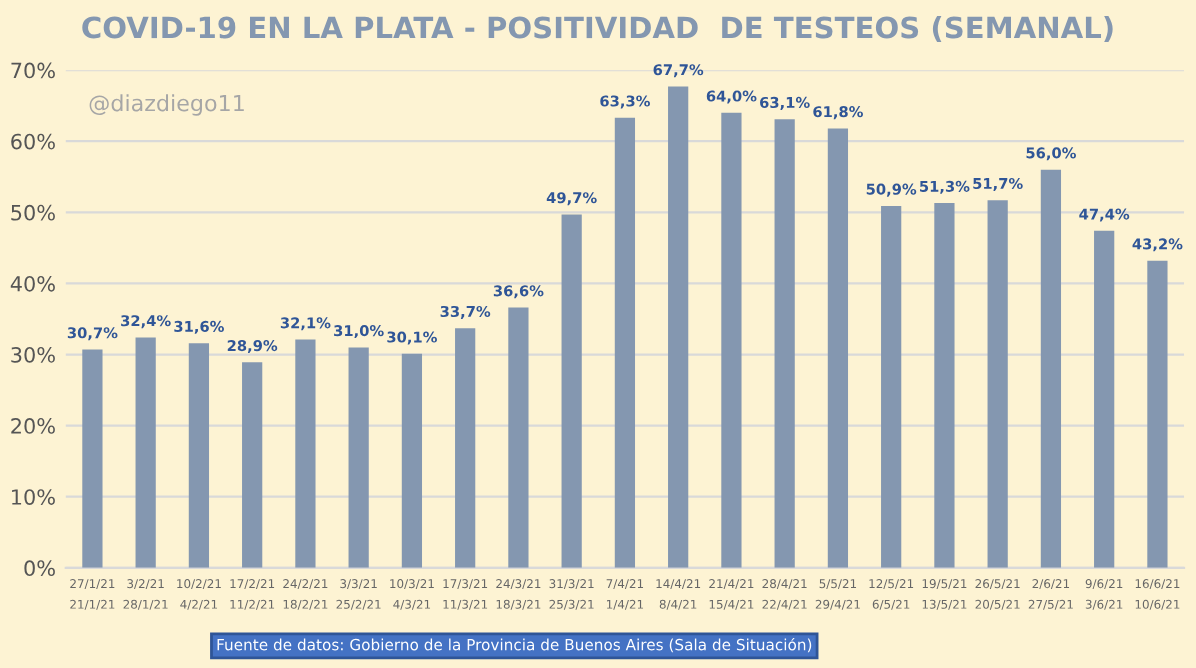 Image resolution: width=1196 pixels, height=668 pixels. Describe the element at coordinates (39, 568) in the screenshot. I see `y-tick-label: 0%` at that location.